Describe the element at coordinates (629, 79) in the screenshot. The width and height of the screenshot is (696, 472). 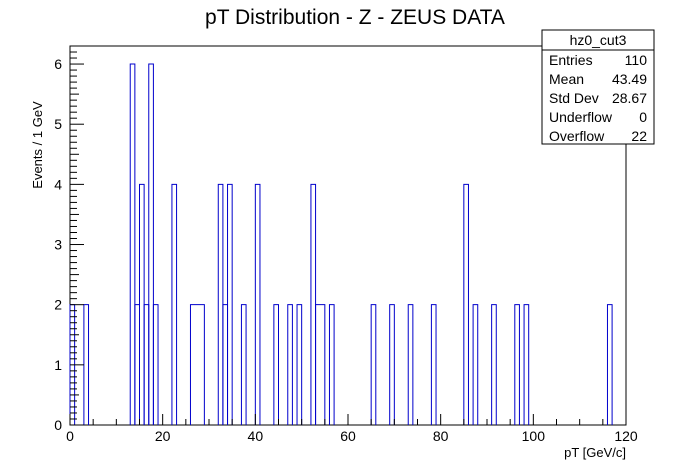
I see `stats-row-value: 43.49` at that location.